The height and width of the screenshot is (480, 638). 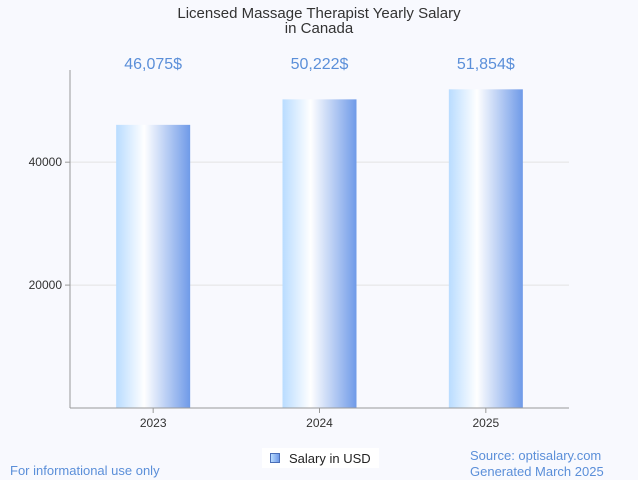 What do you see at coordinates (46, 162) in the screenshot?
I see `y-tick-label-40000: 40000` at bounding box center [46, 162].